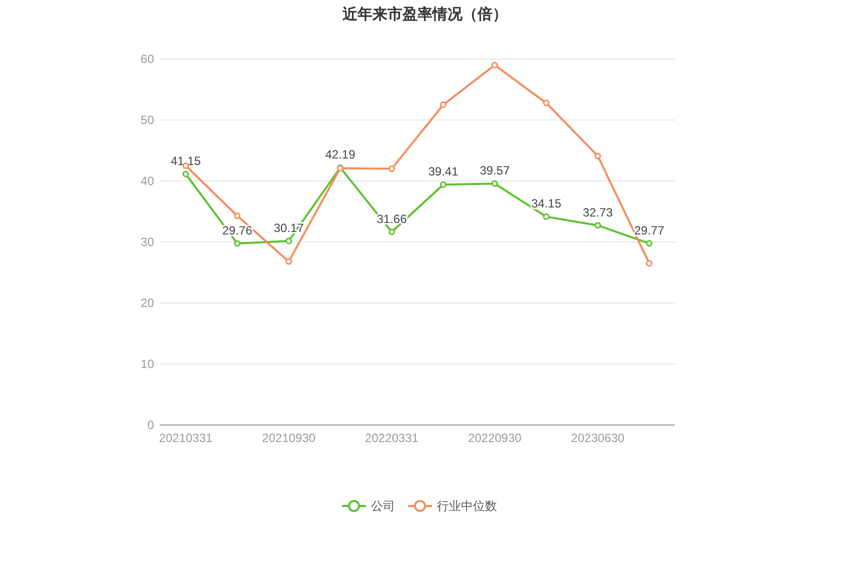 This screenshot has width=850, height=575. Describe the element at coordinates (649, 230) in the screenshot. I see `data-label: 29.77` at that location.